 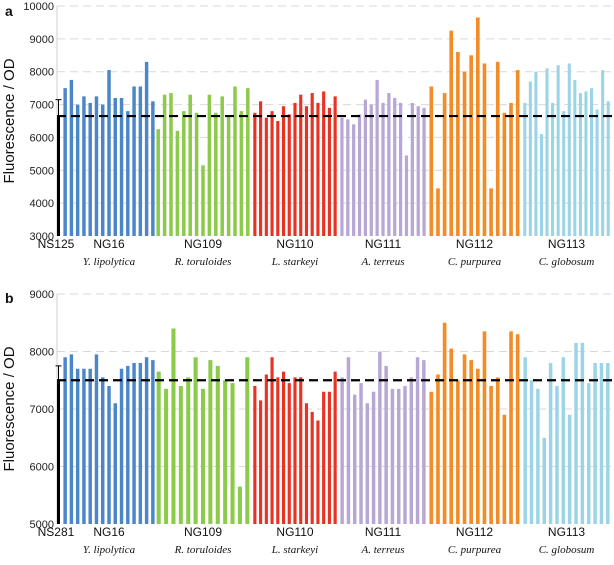 I want to click on y-tick-label: 5000, so click(x=42, y=525).